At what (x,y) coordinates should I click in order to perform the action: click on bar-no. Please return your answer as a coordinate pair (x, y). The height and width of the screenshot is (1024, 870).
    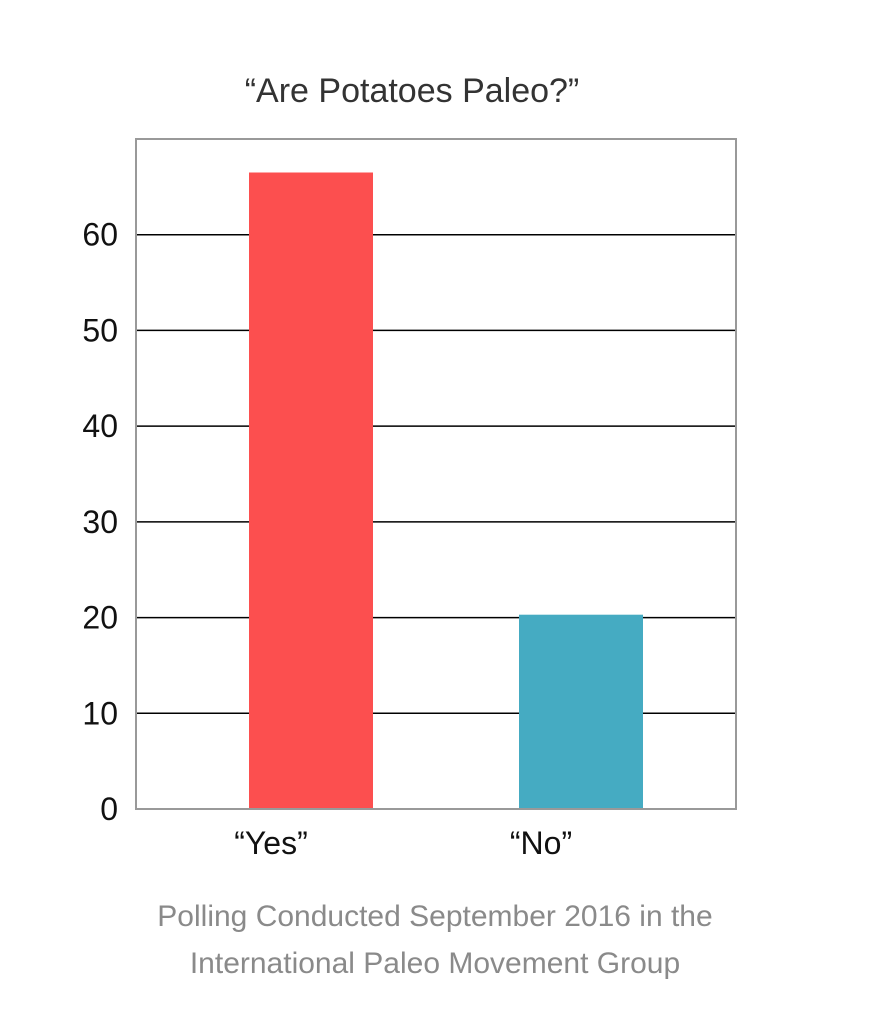
    Looking at the image, I should click on (581, 711).